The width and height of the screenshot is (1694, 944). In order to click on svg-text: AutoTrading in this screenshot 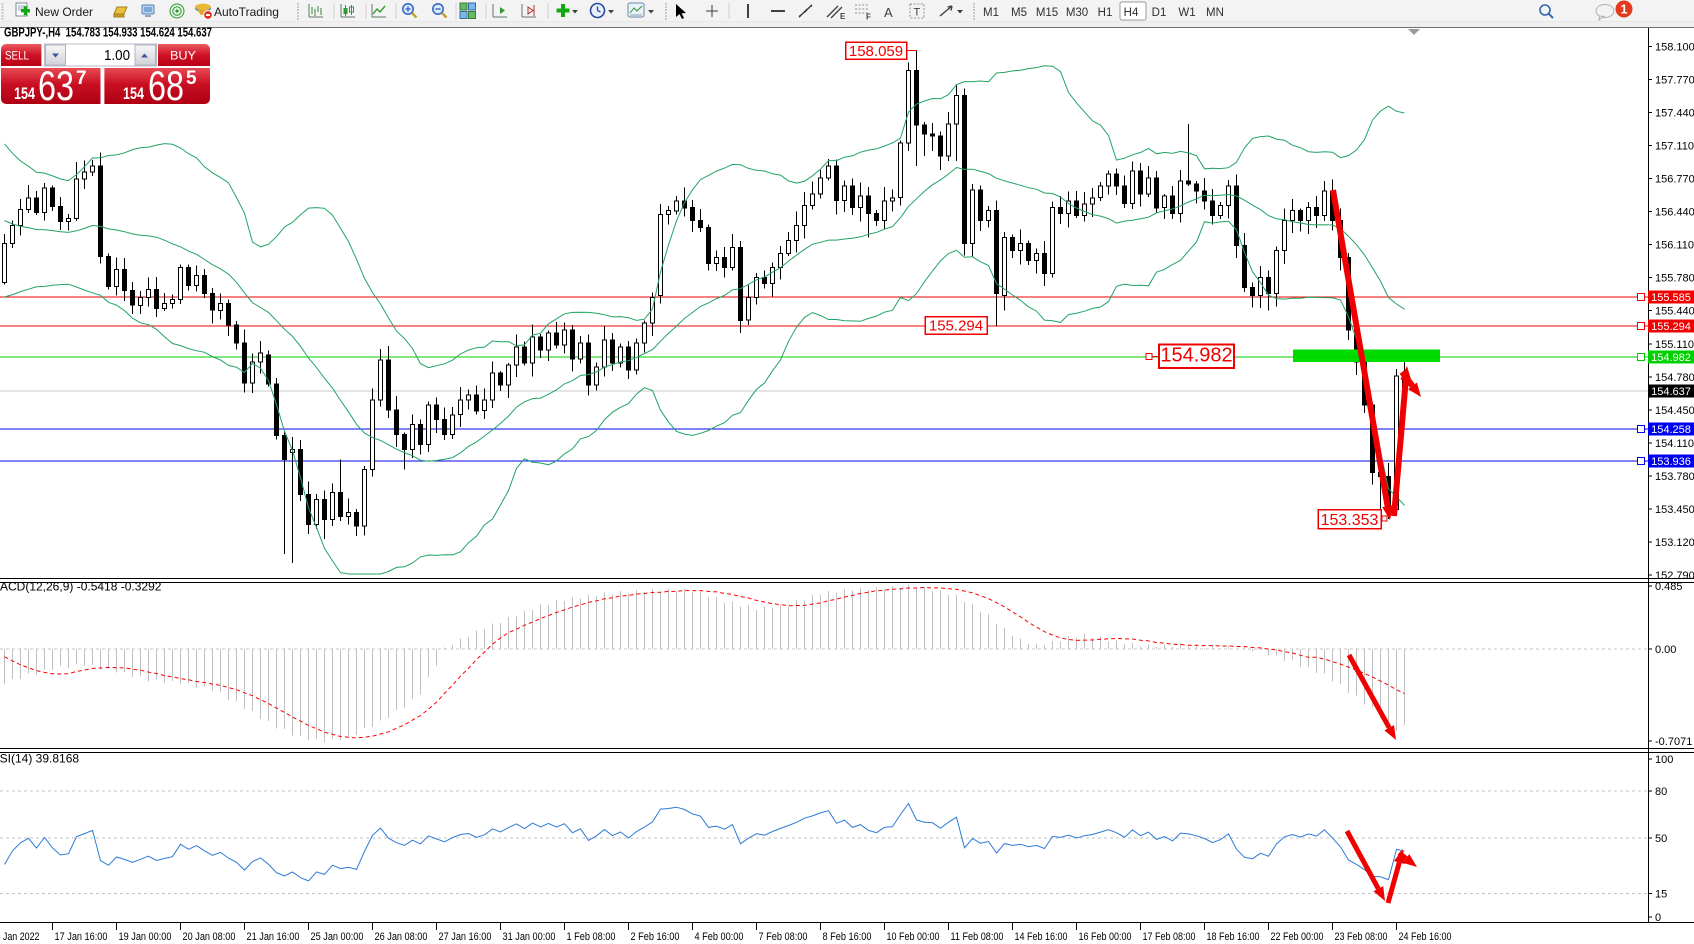, I will do `click(246, 12)`.